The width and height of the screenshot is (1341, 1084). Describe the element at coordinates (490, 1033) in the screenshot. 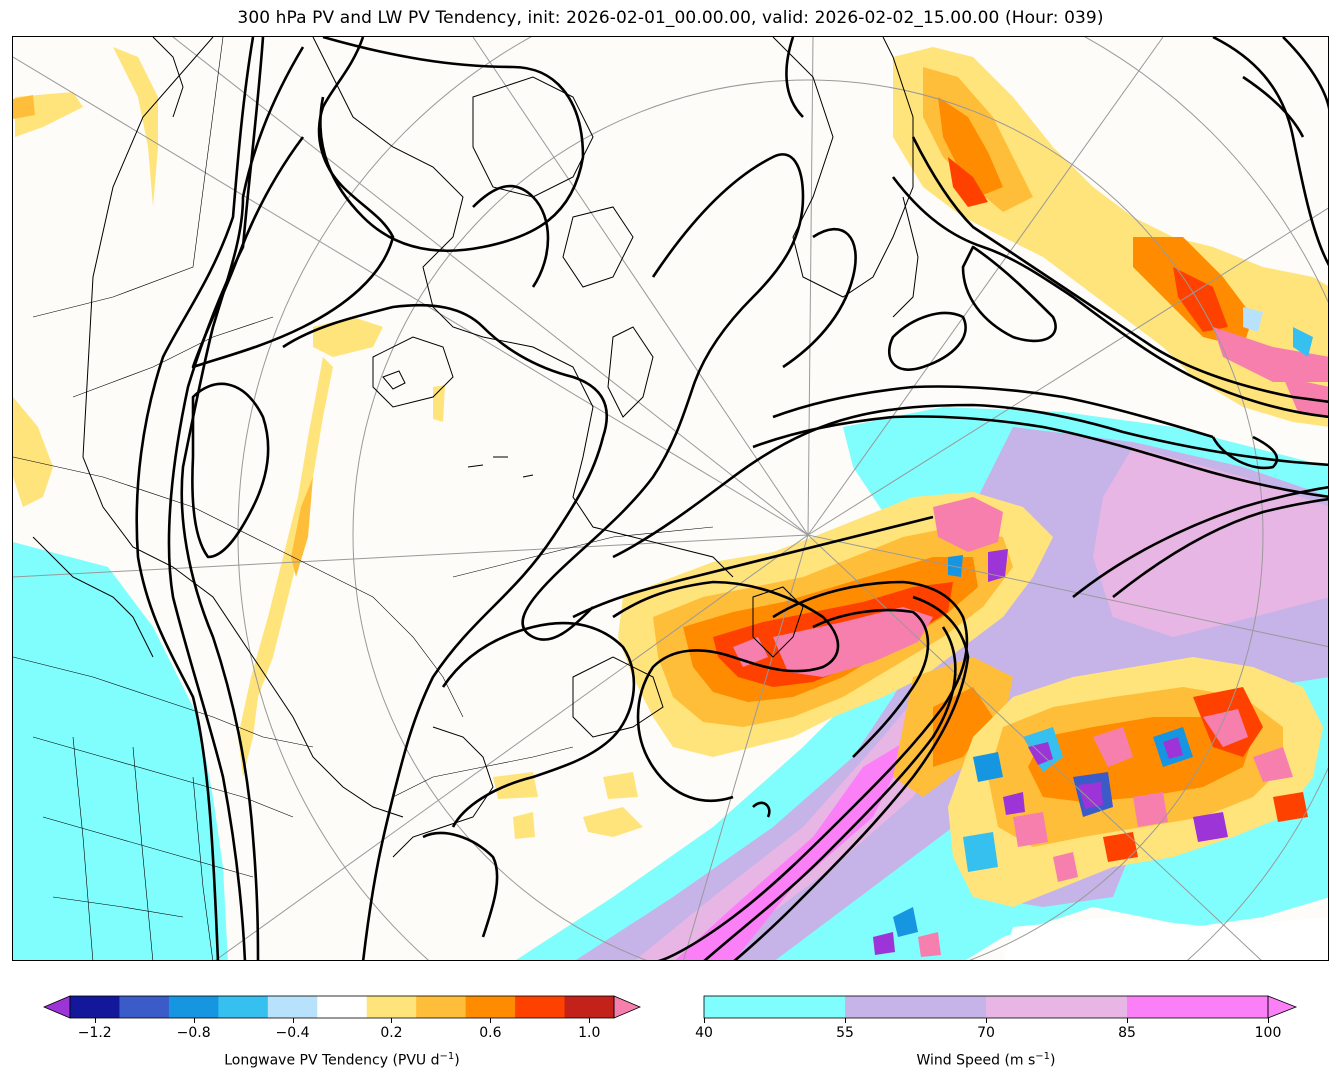

I see `colorbar-tick-label: 0.6` at that location.